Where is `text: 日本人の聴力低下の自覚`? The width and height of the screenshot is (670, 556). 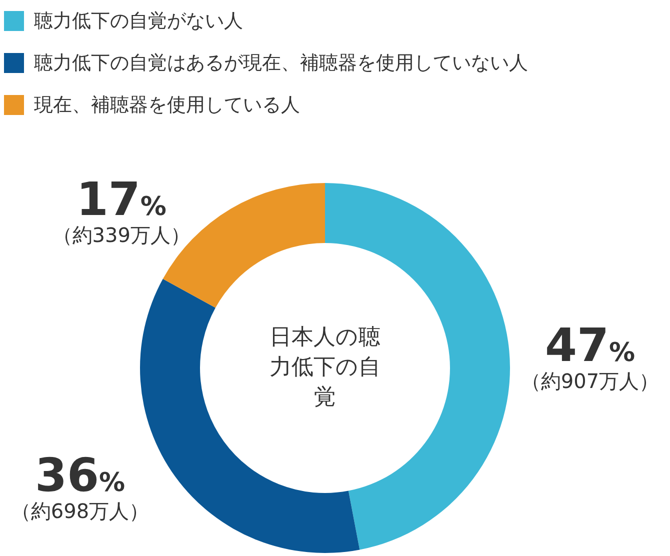 text: 日本人の聴力低下の自覚 is located at coordinates (325, 368).